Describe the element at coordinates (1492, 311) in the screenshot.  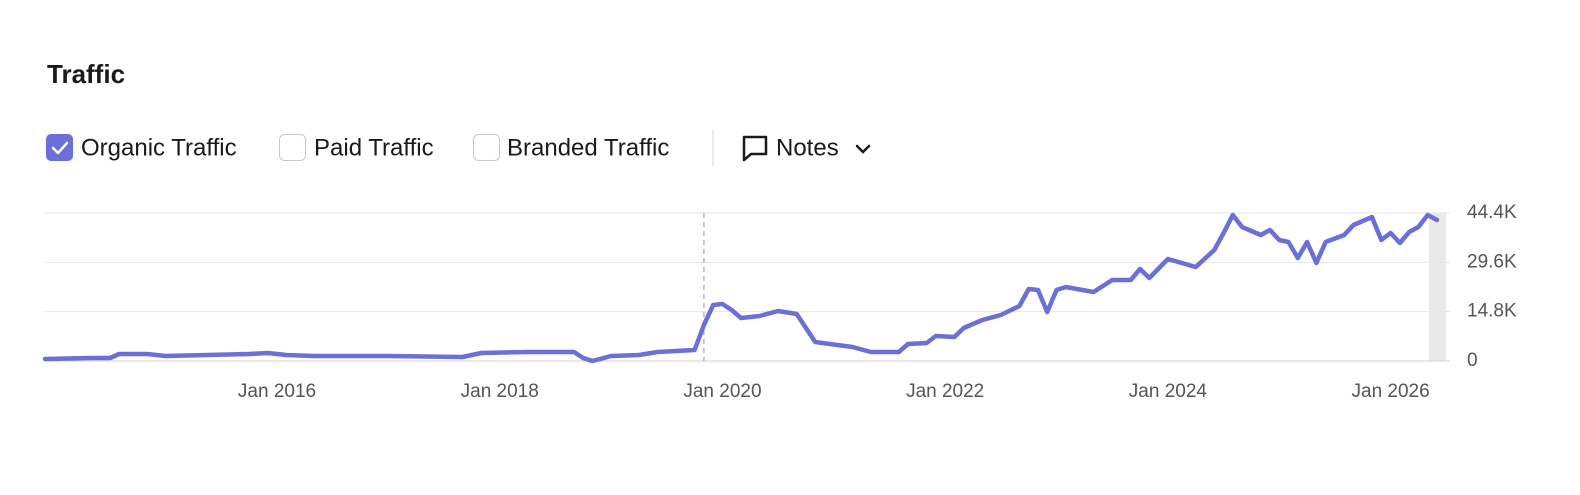
I see `y-tick-label: 14.8K` at that location.